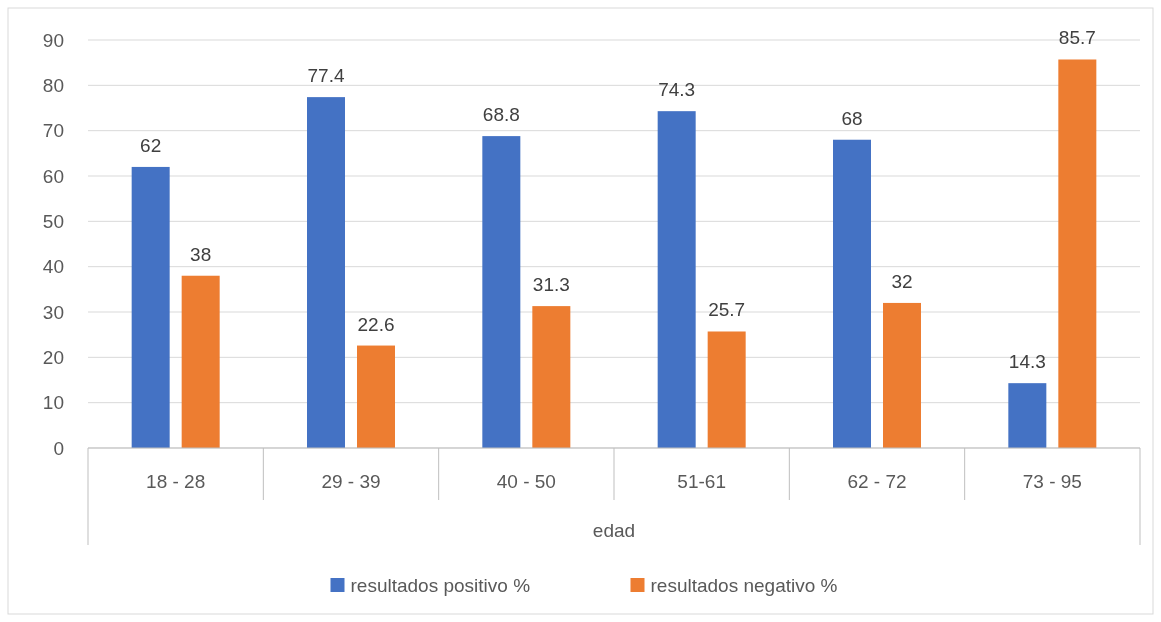 The height and width of the screenshot is (622, 1161). I want to click on data-label: 32, so click(902, 281).